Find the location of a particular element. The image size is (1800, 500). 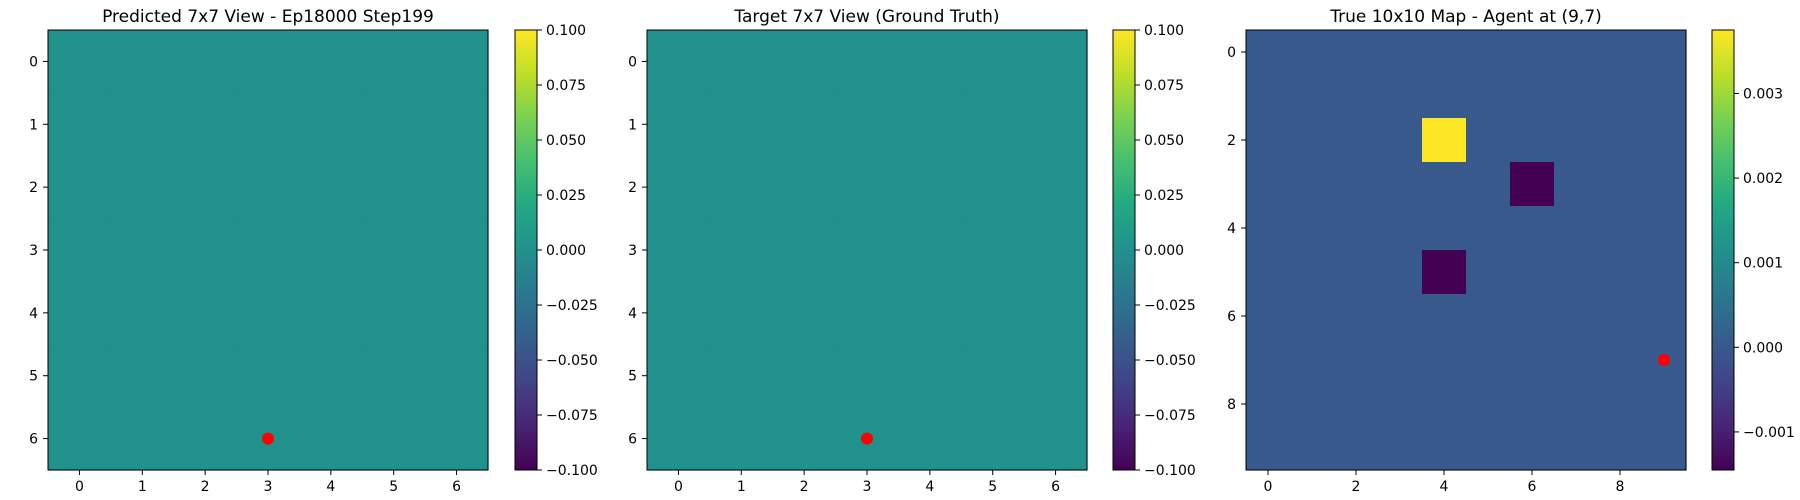

colorbar-ticks-true-map: 0.003 0.002 0.001 0.000 −0.001 is located at coordinates (1764, 263).